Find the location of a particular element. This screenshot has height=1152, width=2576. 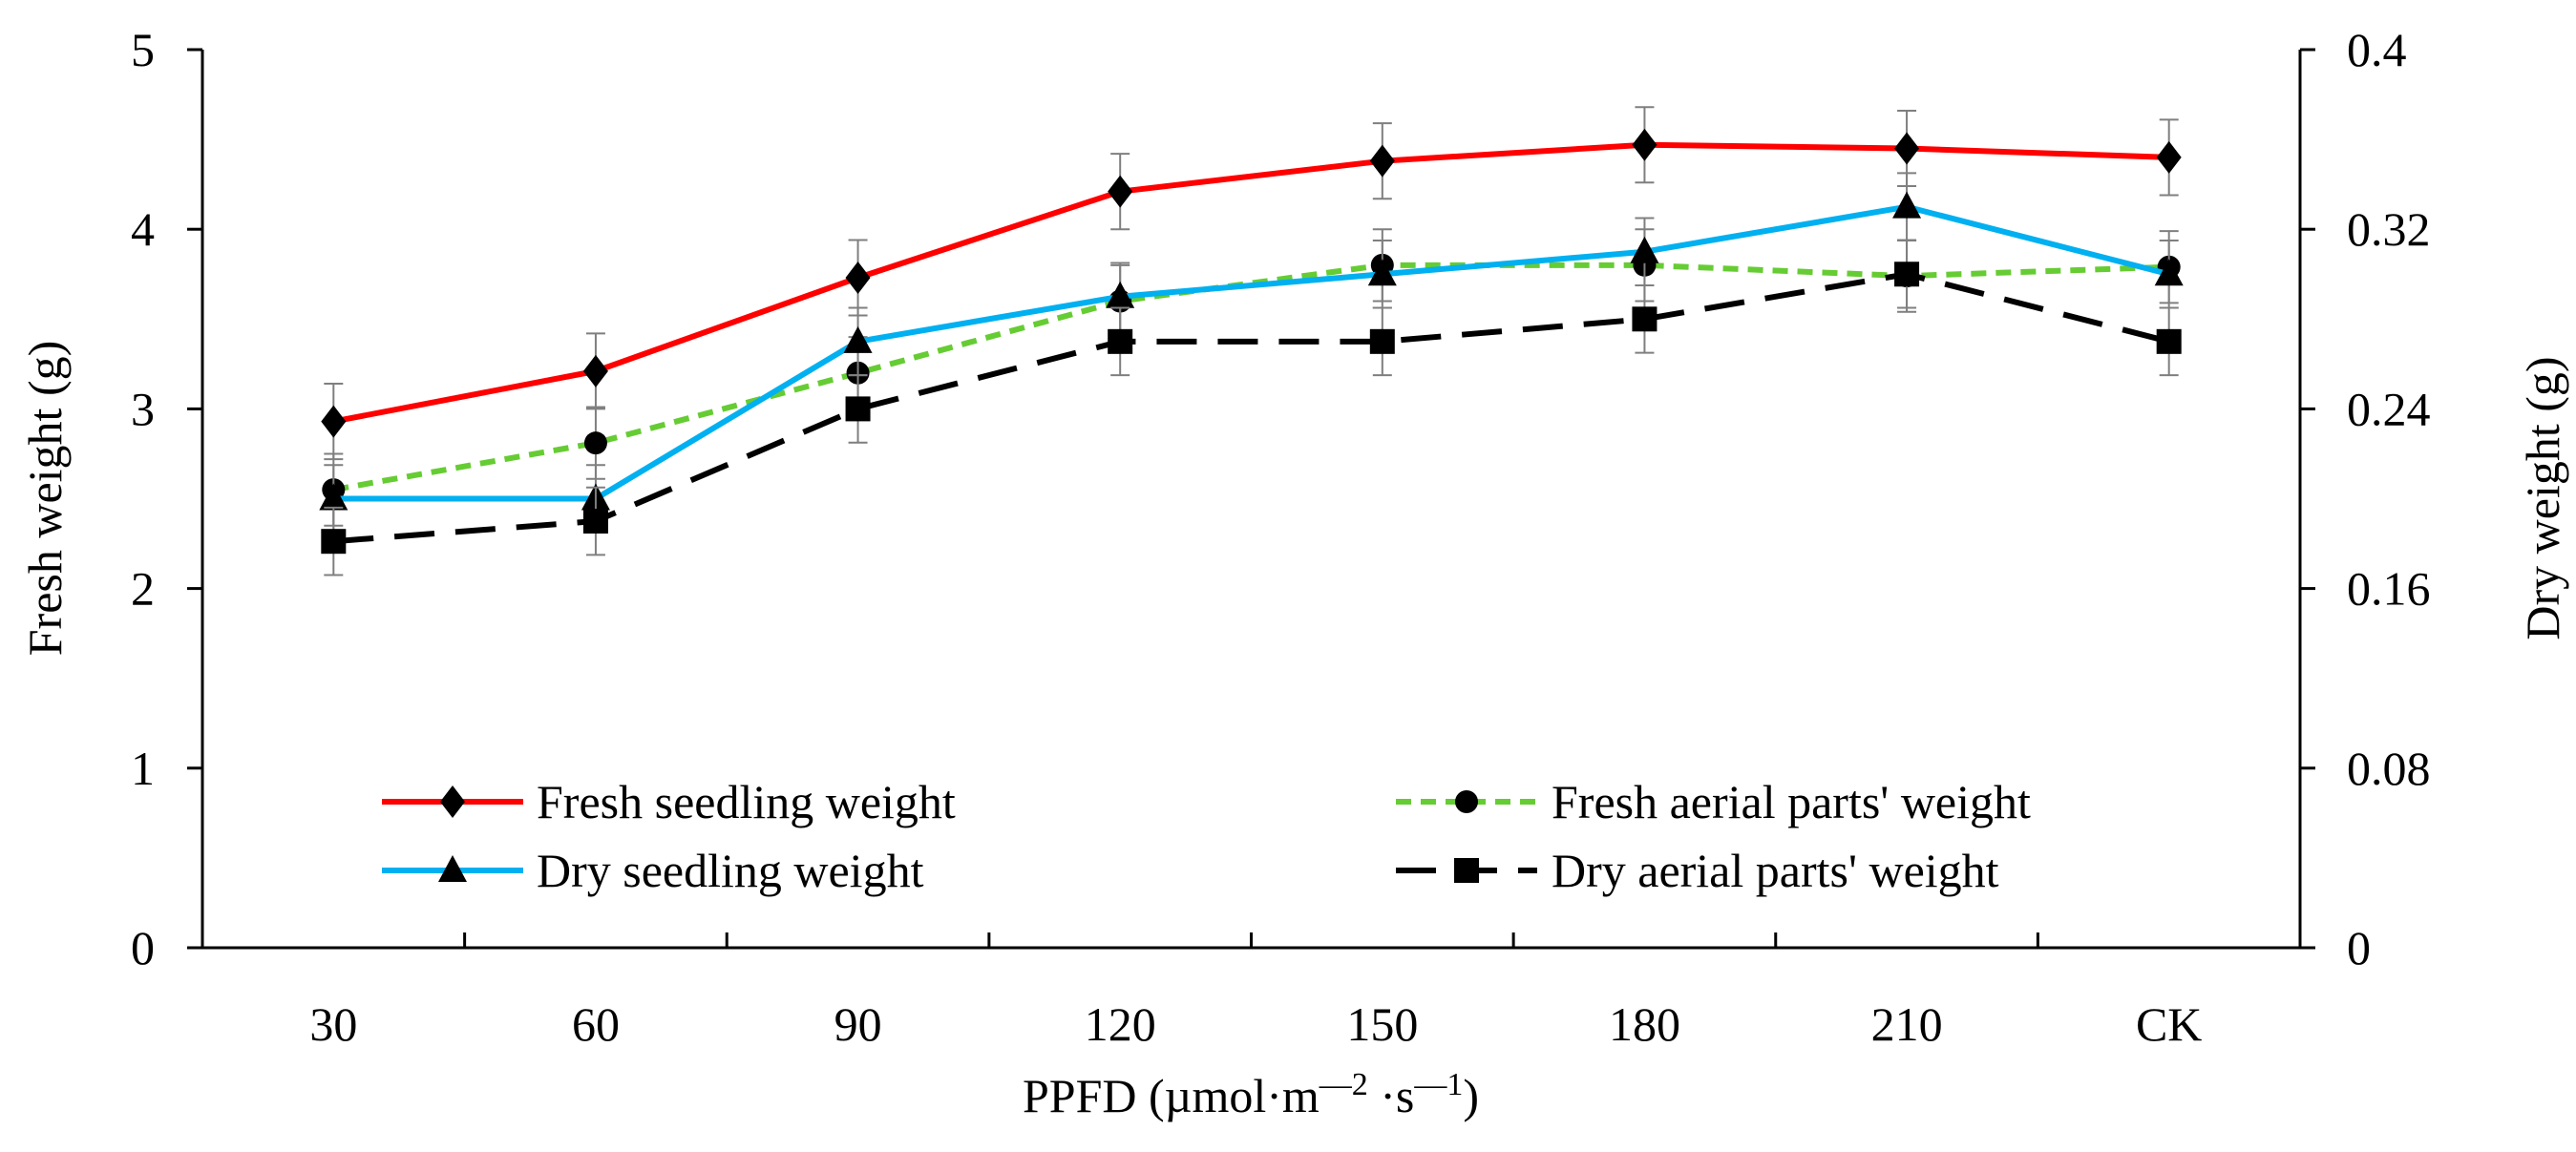

y-left-tick-label: 5 is located at coordinates (143, 49).